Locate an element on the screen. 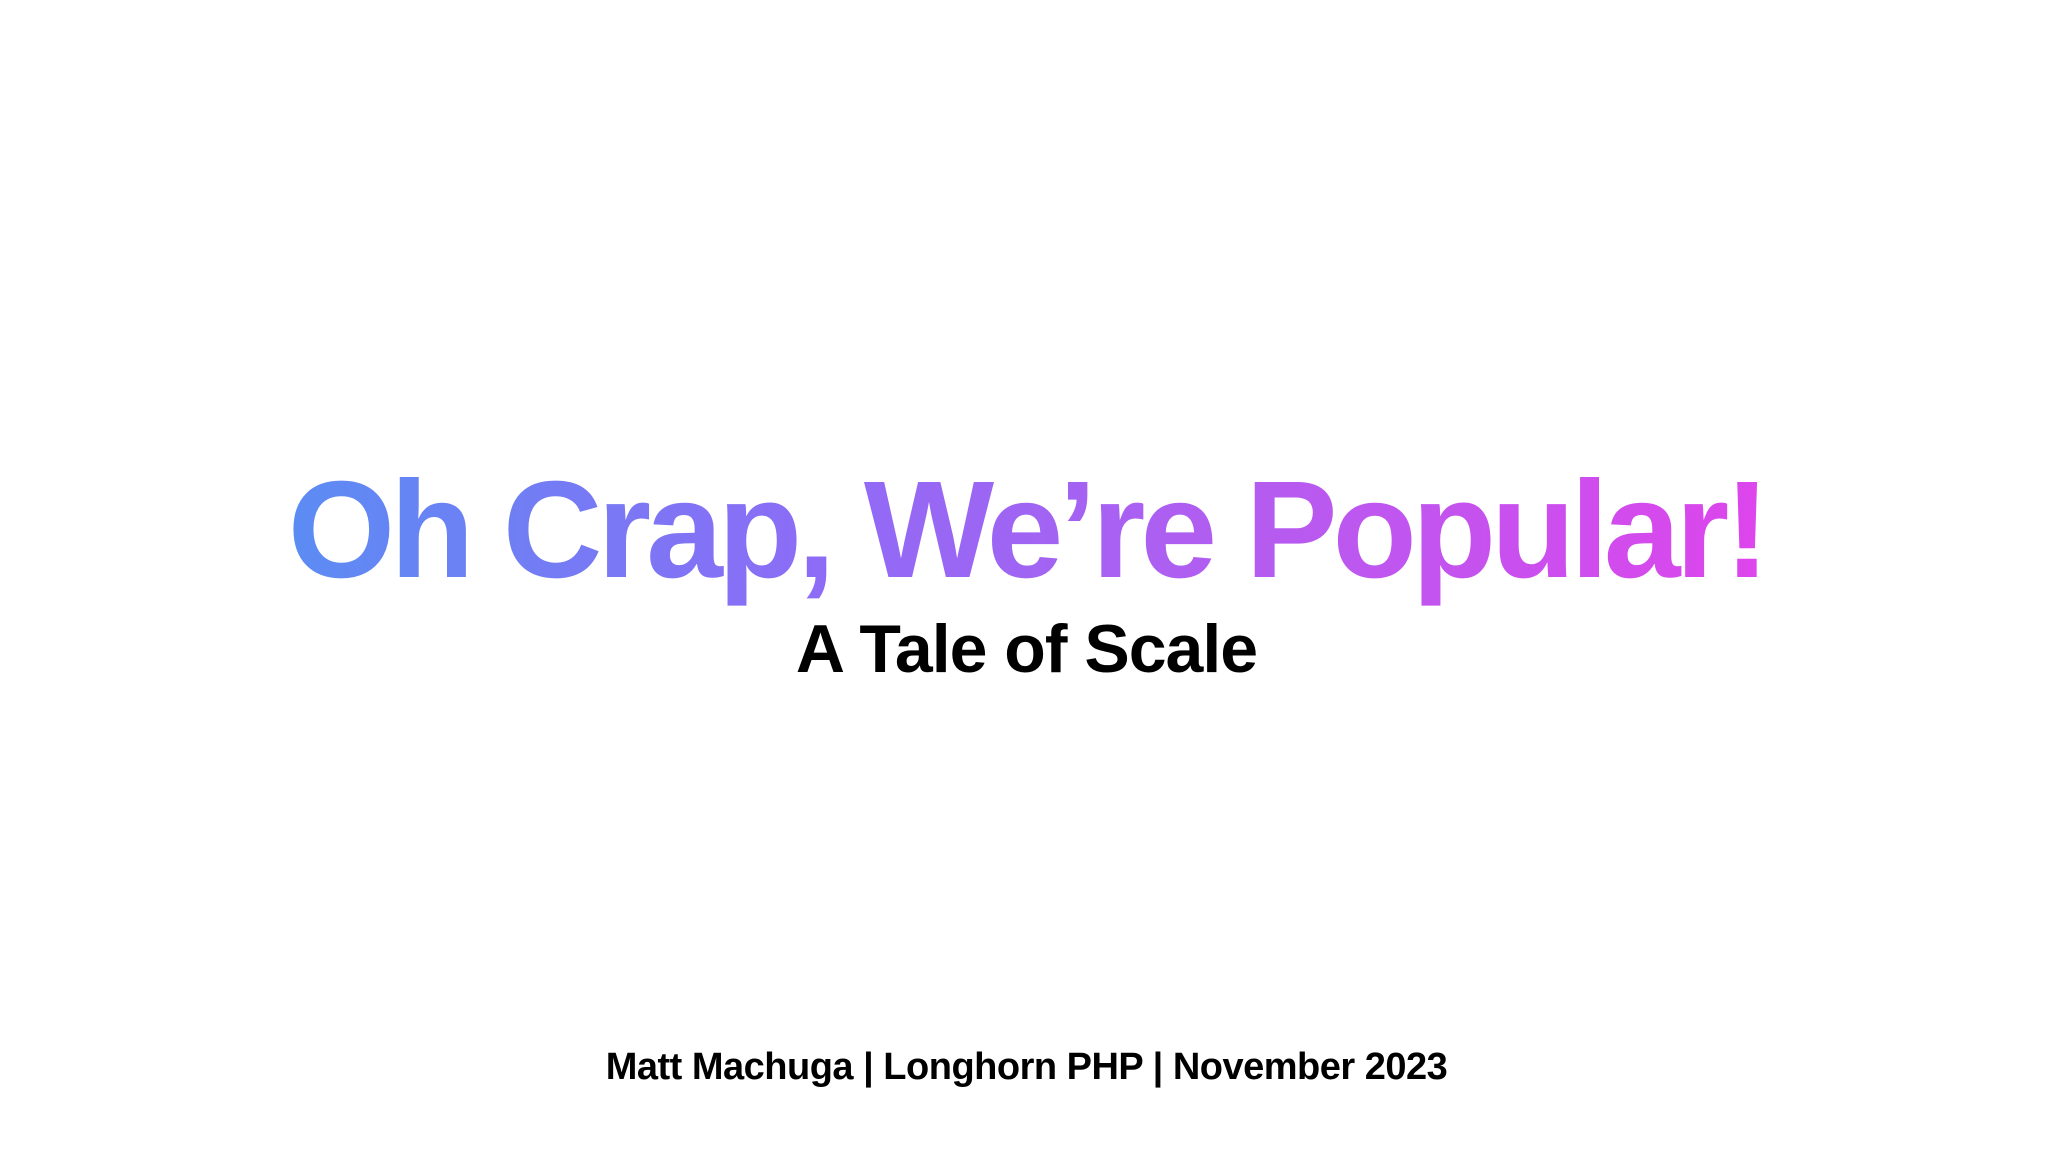 The width and height of the screenshot is (2053, 1156). slide-title-text: Oh Crap, We’re Popular! is located at coordinates (1028, 530).